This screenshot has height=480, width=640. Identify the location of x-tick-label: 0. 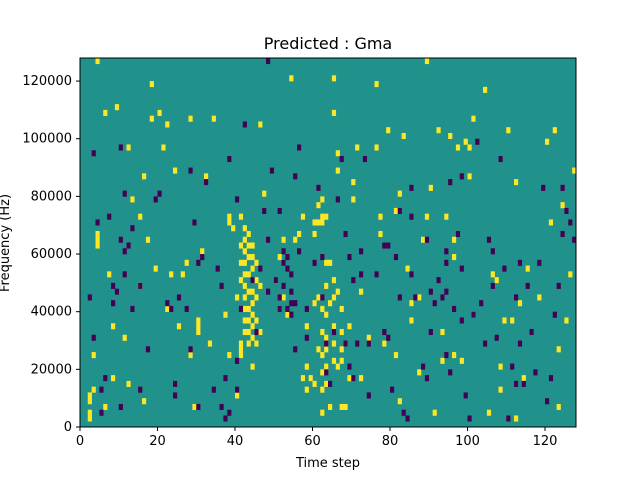
(80, 441).